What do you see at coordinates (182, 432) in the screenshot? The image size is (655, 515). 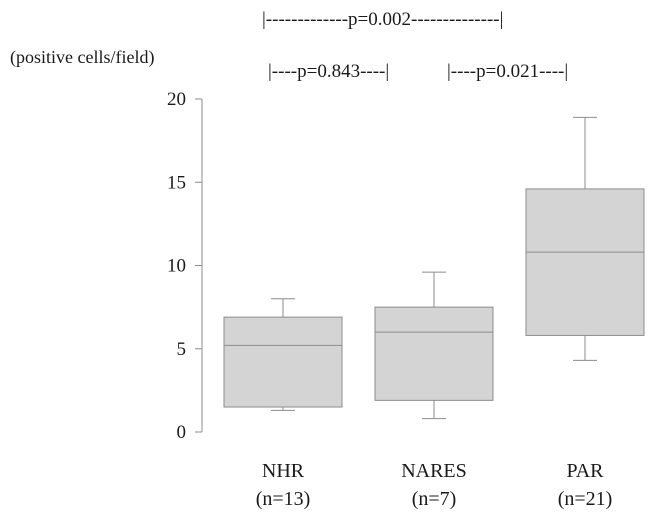 I see `y-tick-label: 0` at bounding box center [182, 432].